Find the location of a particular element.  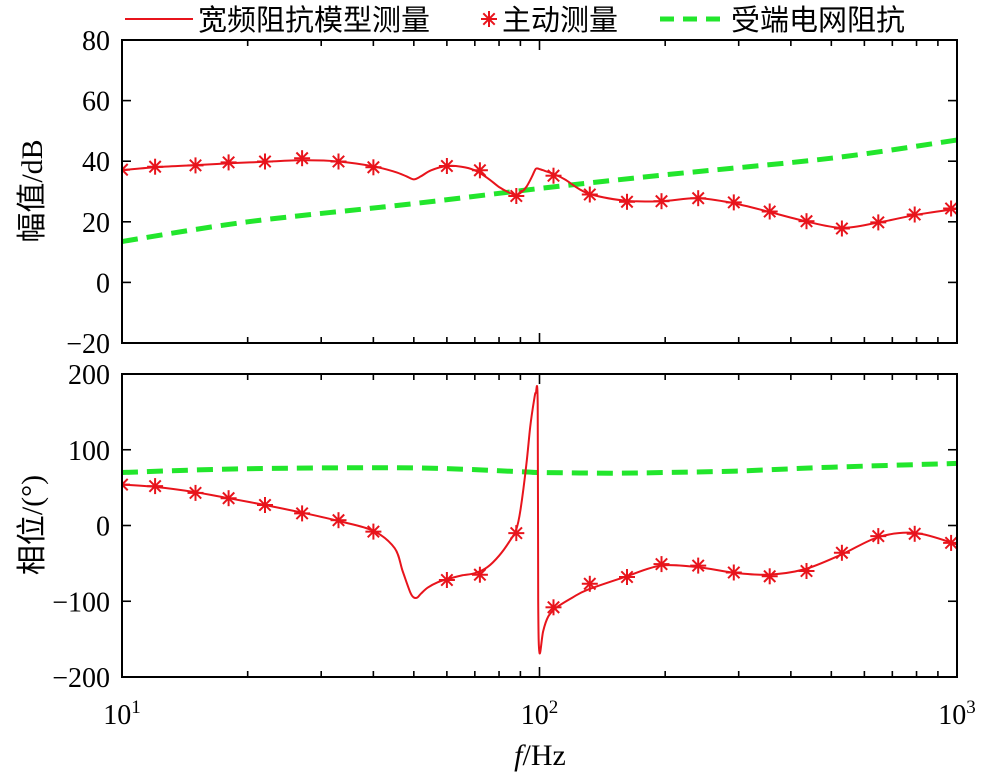

x-tick-label: 10¹ is located at coordinates (122, 714).